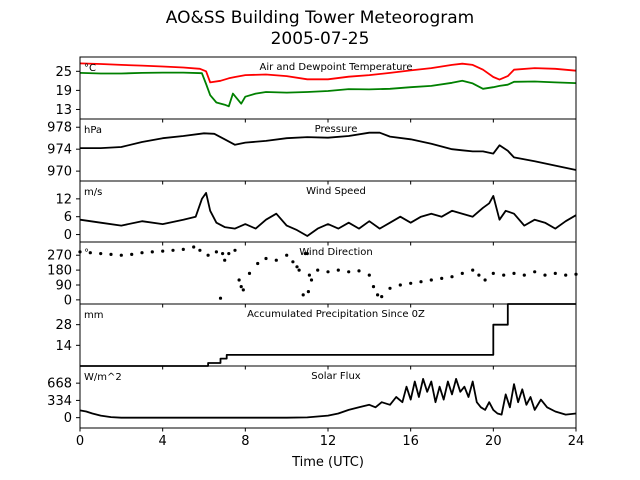 This screenshot has width=640, height=480. What do you see at coordinates (336, 67) in the screenshot?
I see `panel-title: Air and Dewpoint Temperature` at bounding box center [336, 67].